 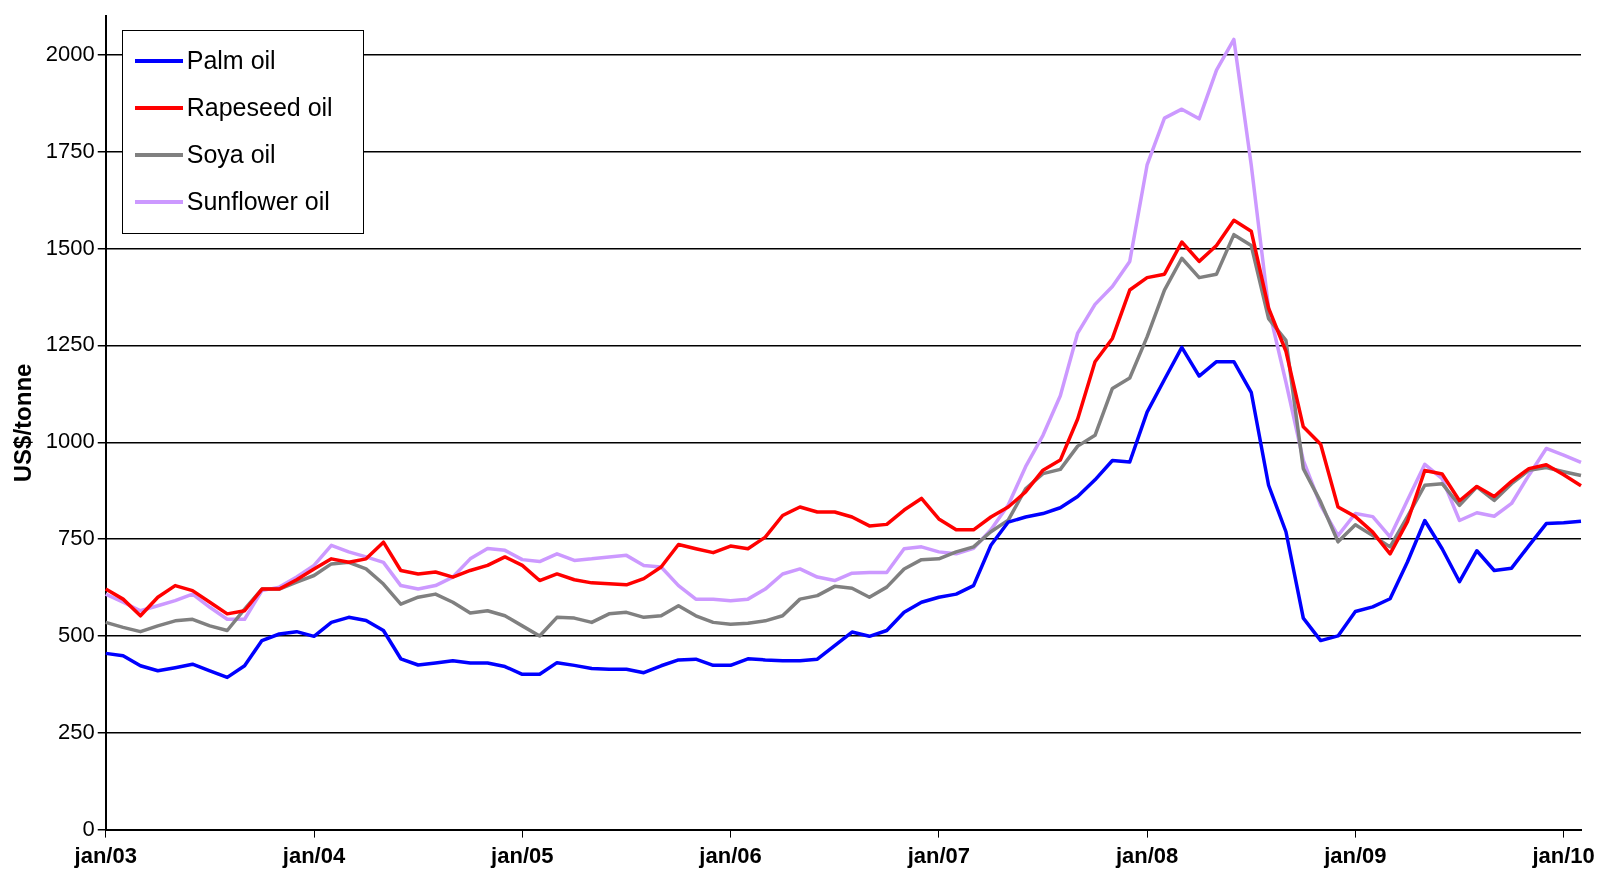 What do you see at coordinates (105, 855) in the screenshot?
I see `x-tick-label: jan/03` at bounding box center [105, 855].